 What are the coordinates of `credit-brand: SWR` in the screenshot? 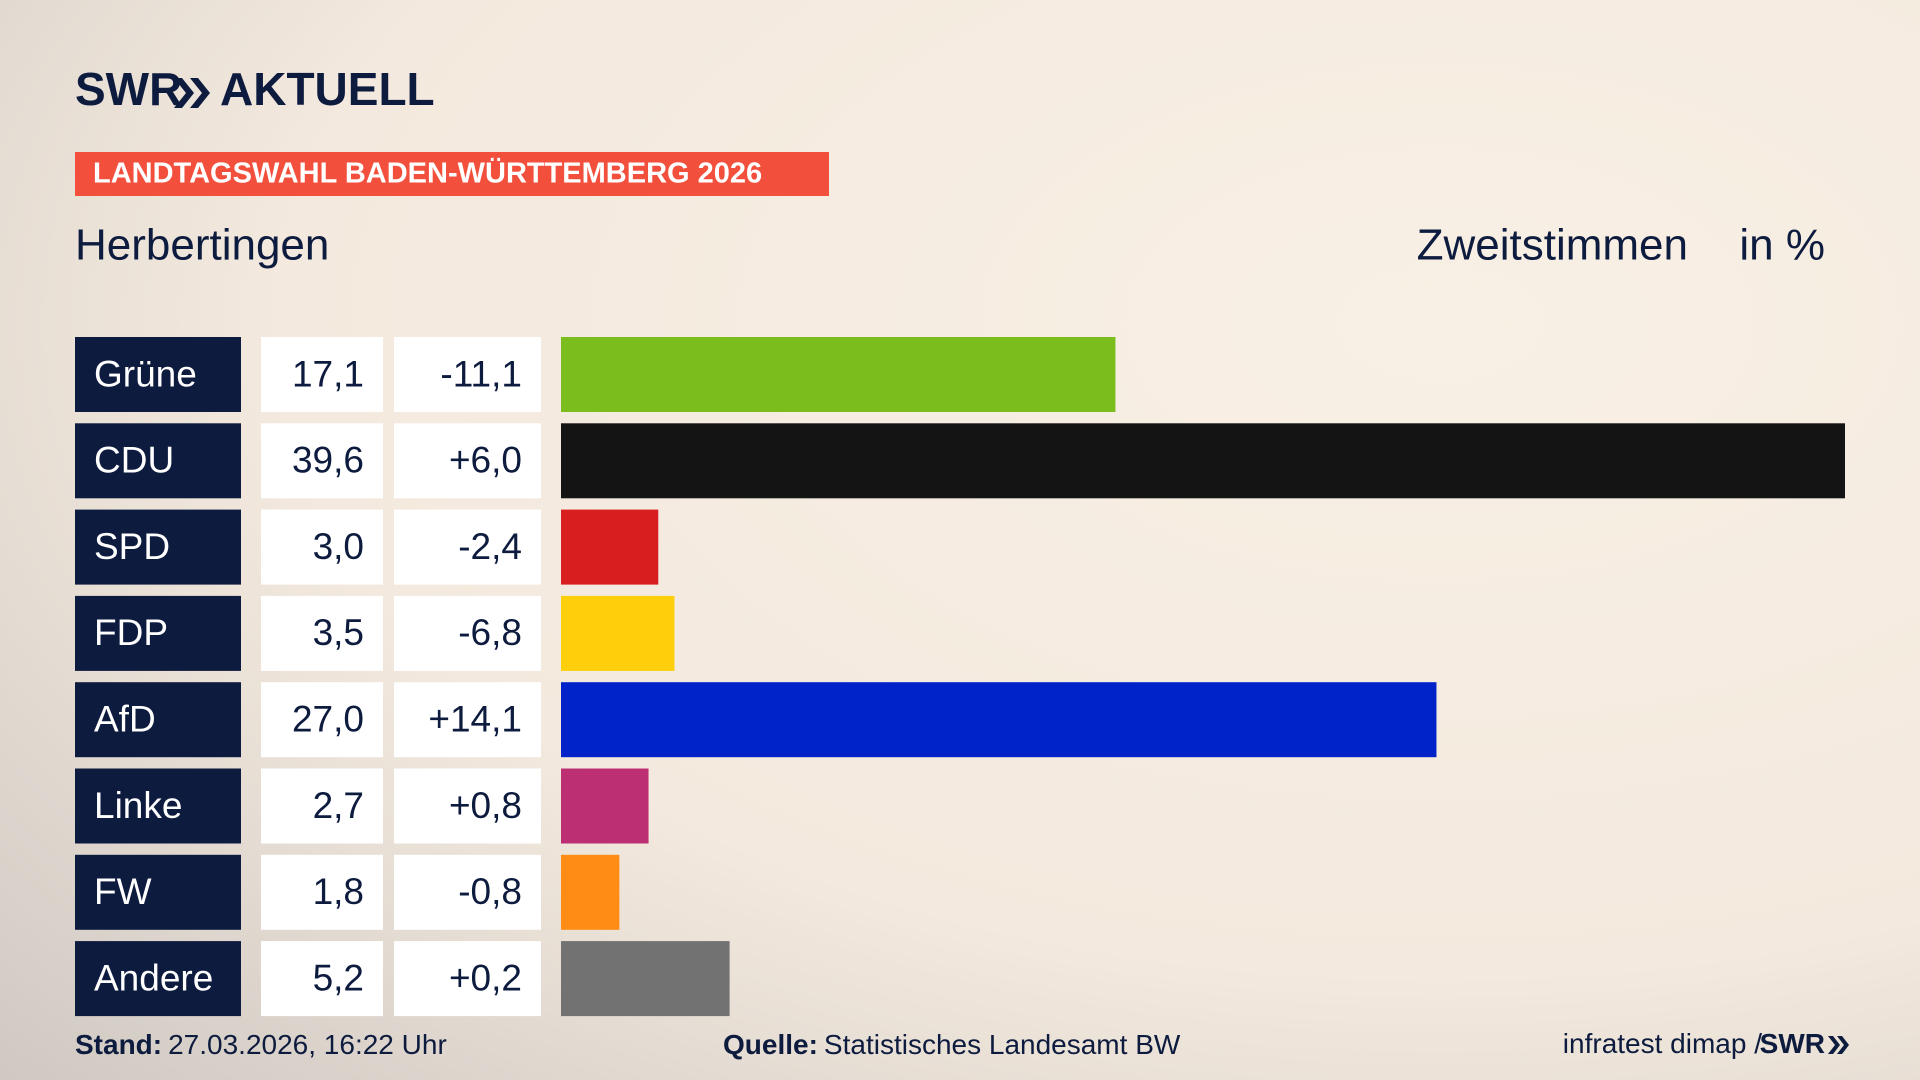 It's located at (1792, 1043).